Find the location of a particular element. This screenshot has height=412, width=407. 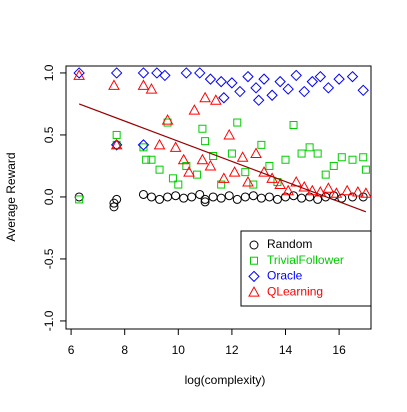

legend-label: QLearning is located at coordinates (295, 291).